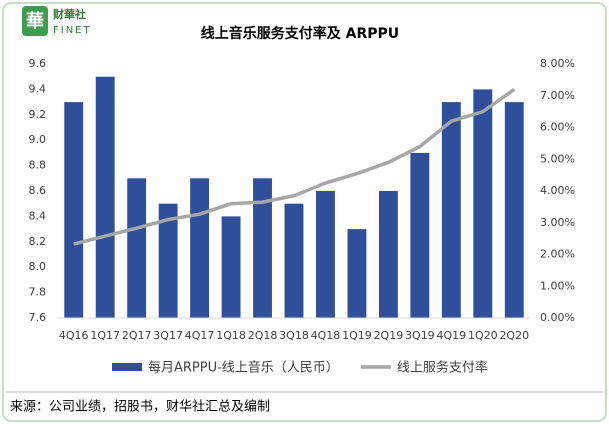 This screenshot has width=609, height=424. What do you see at coordinates (557, 127) in the screenshot?
I see `y2-tick-label: 6.00%` at bounding box center [557, 127].